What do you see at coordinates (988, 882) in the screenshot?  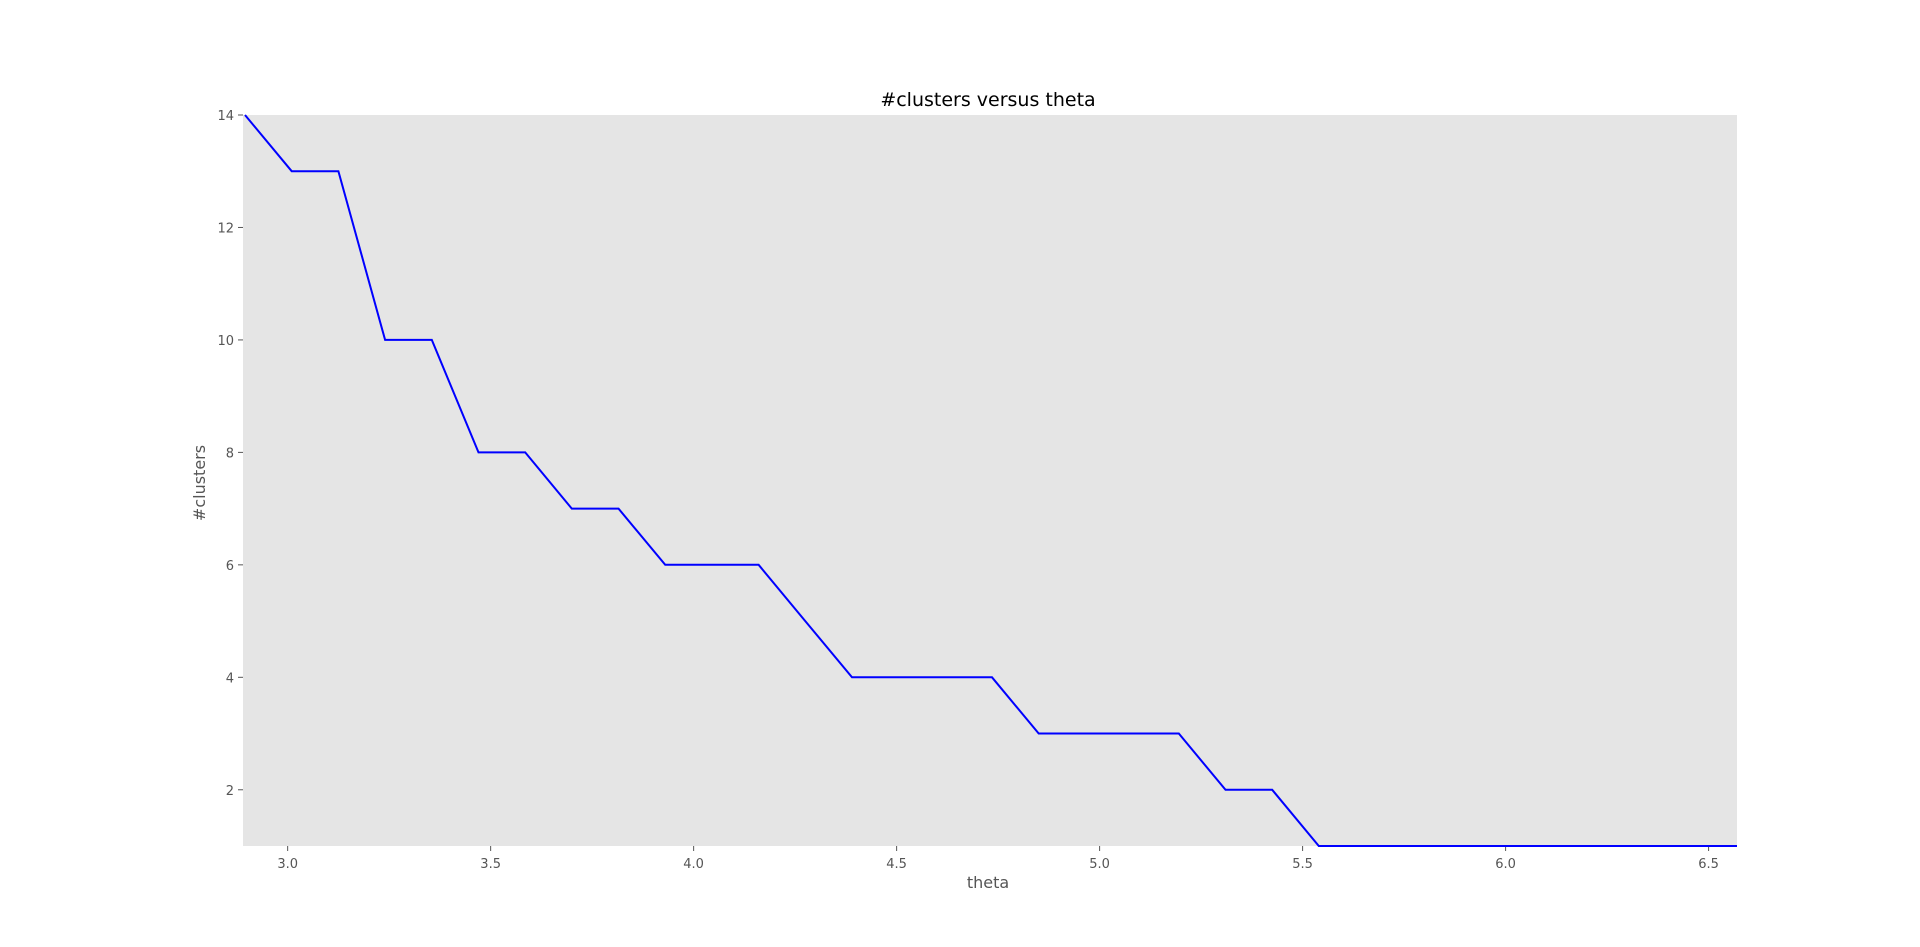 I see `x-axis-label: theta` at bounding box center [988, 882].